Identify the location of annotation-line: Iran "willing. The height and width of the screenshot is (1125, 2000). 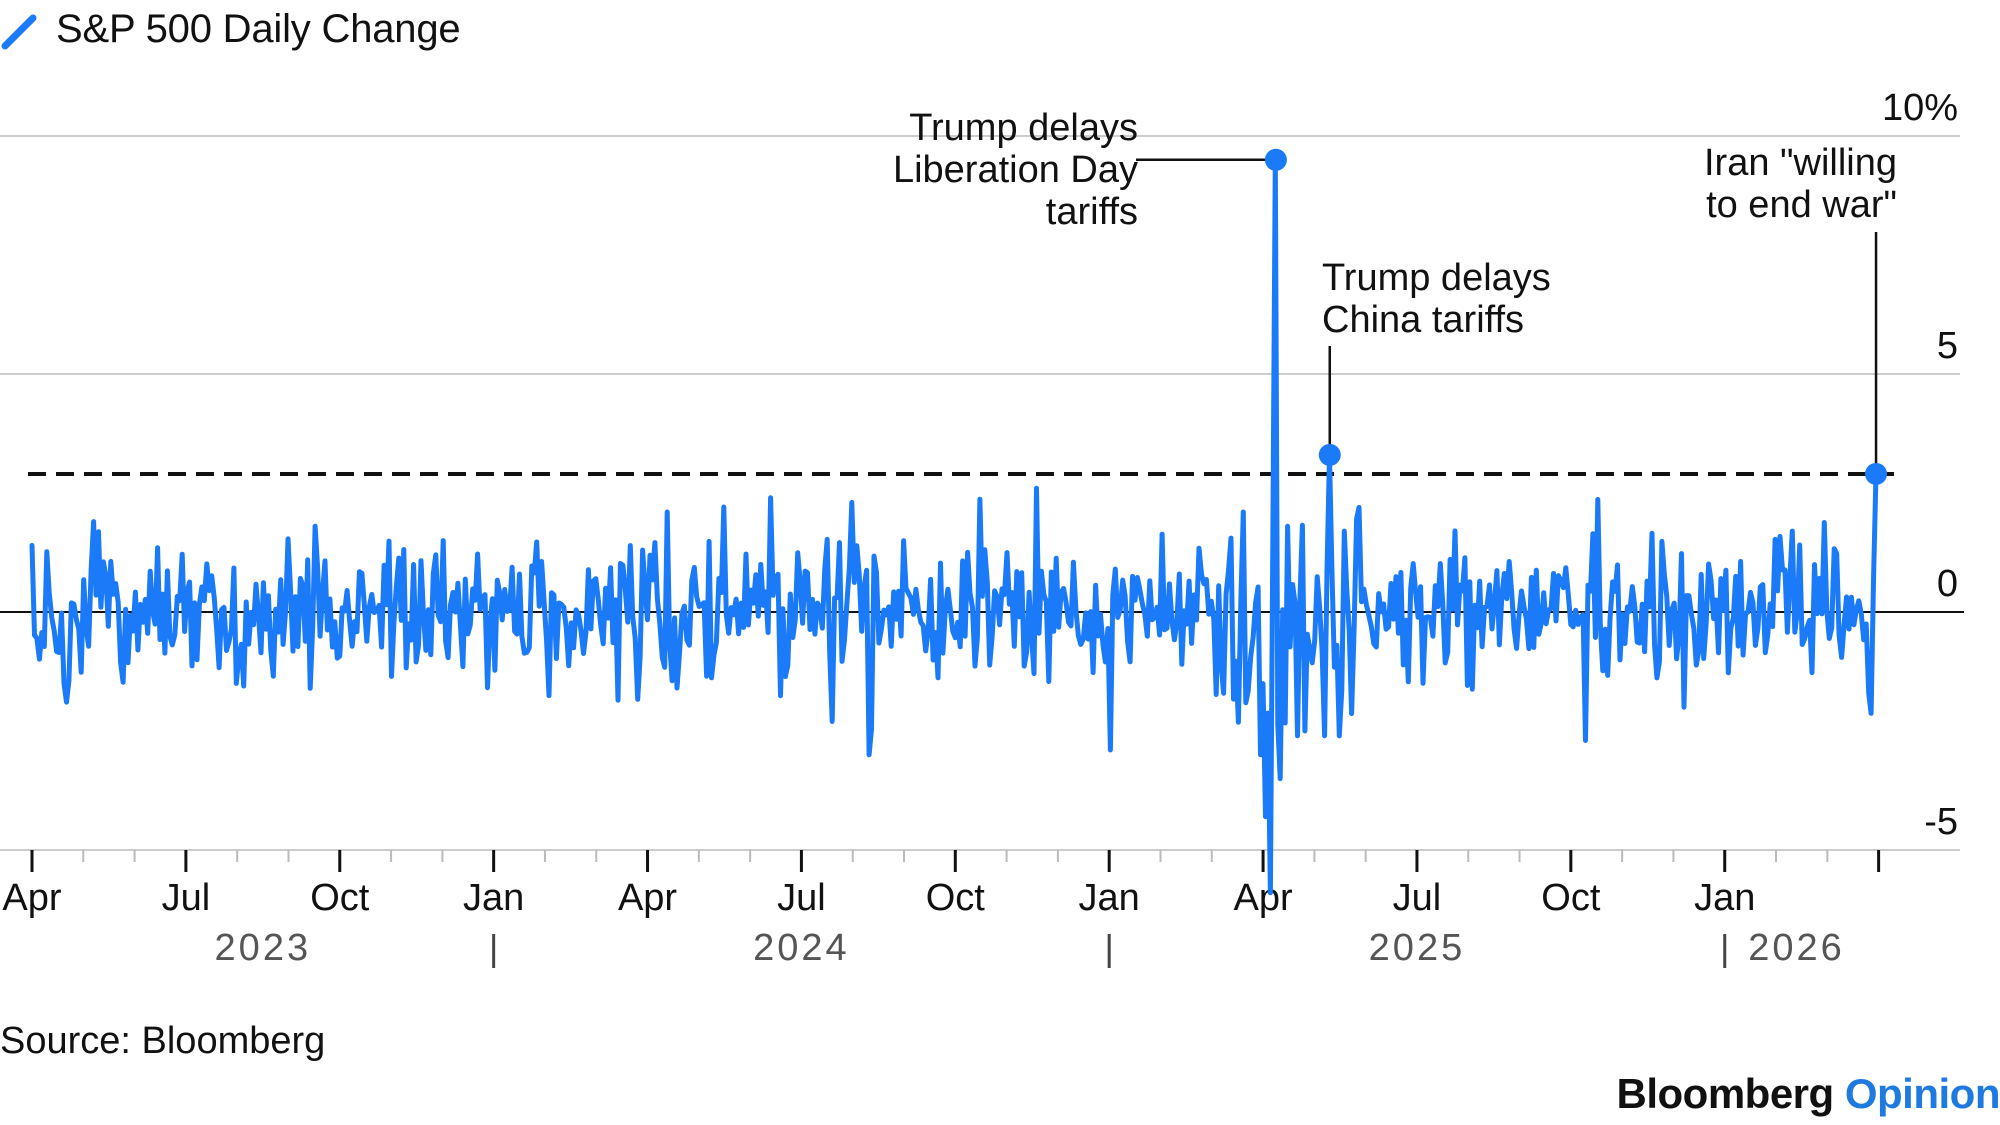
(1800, 163).